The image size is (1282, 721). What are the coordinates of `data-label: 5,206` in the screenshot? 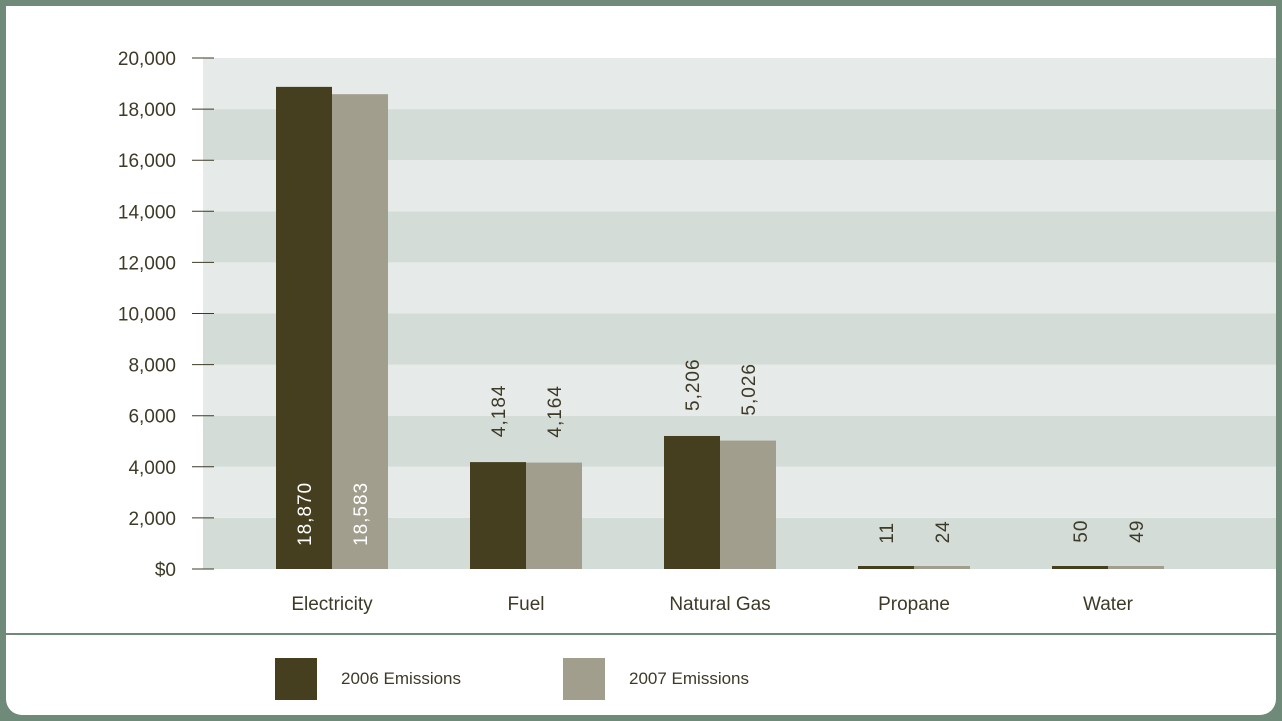 It's located at (693, 384).